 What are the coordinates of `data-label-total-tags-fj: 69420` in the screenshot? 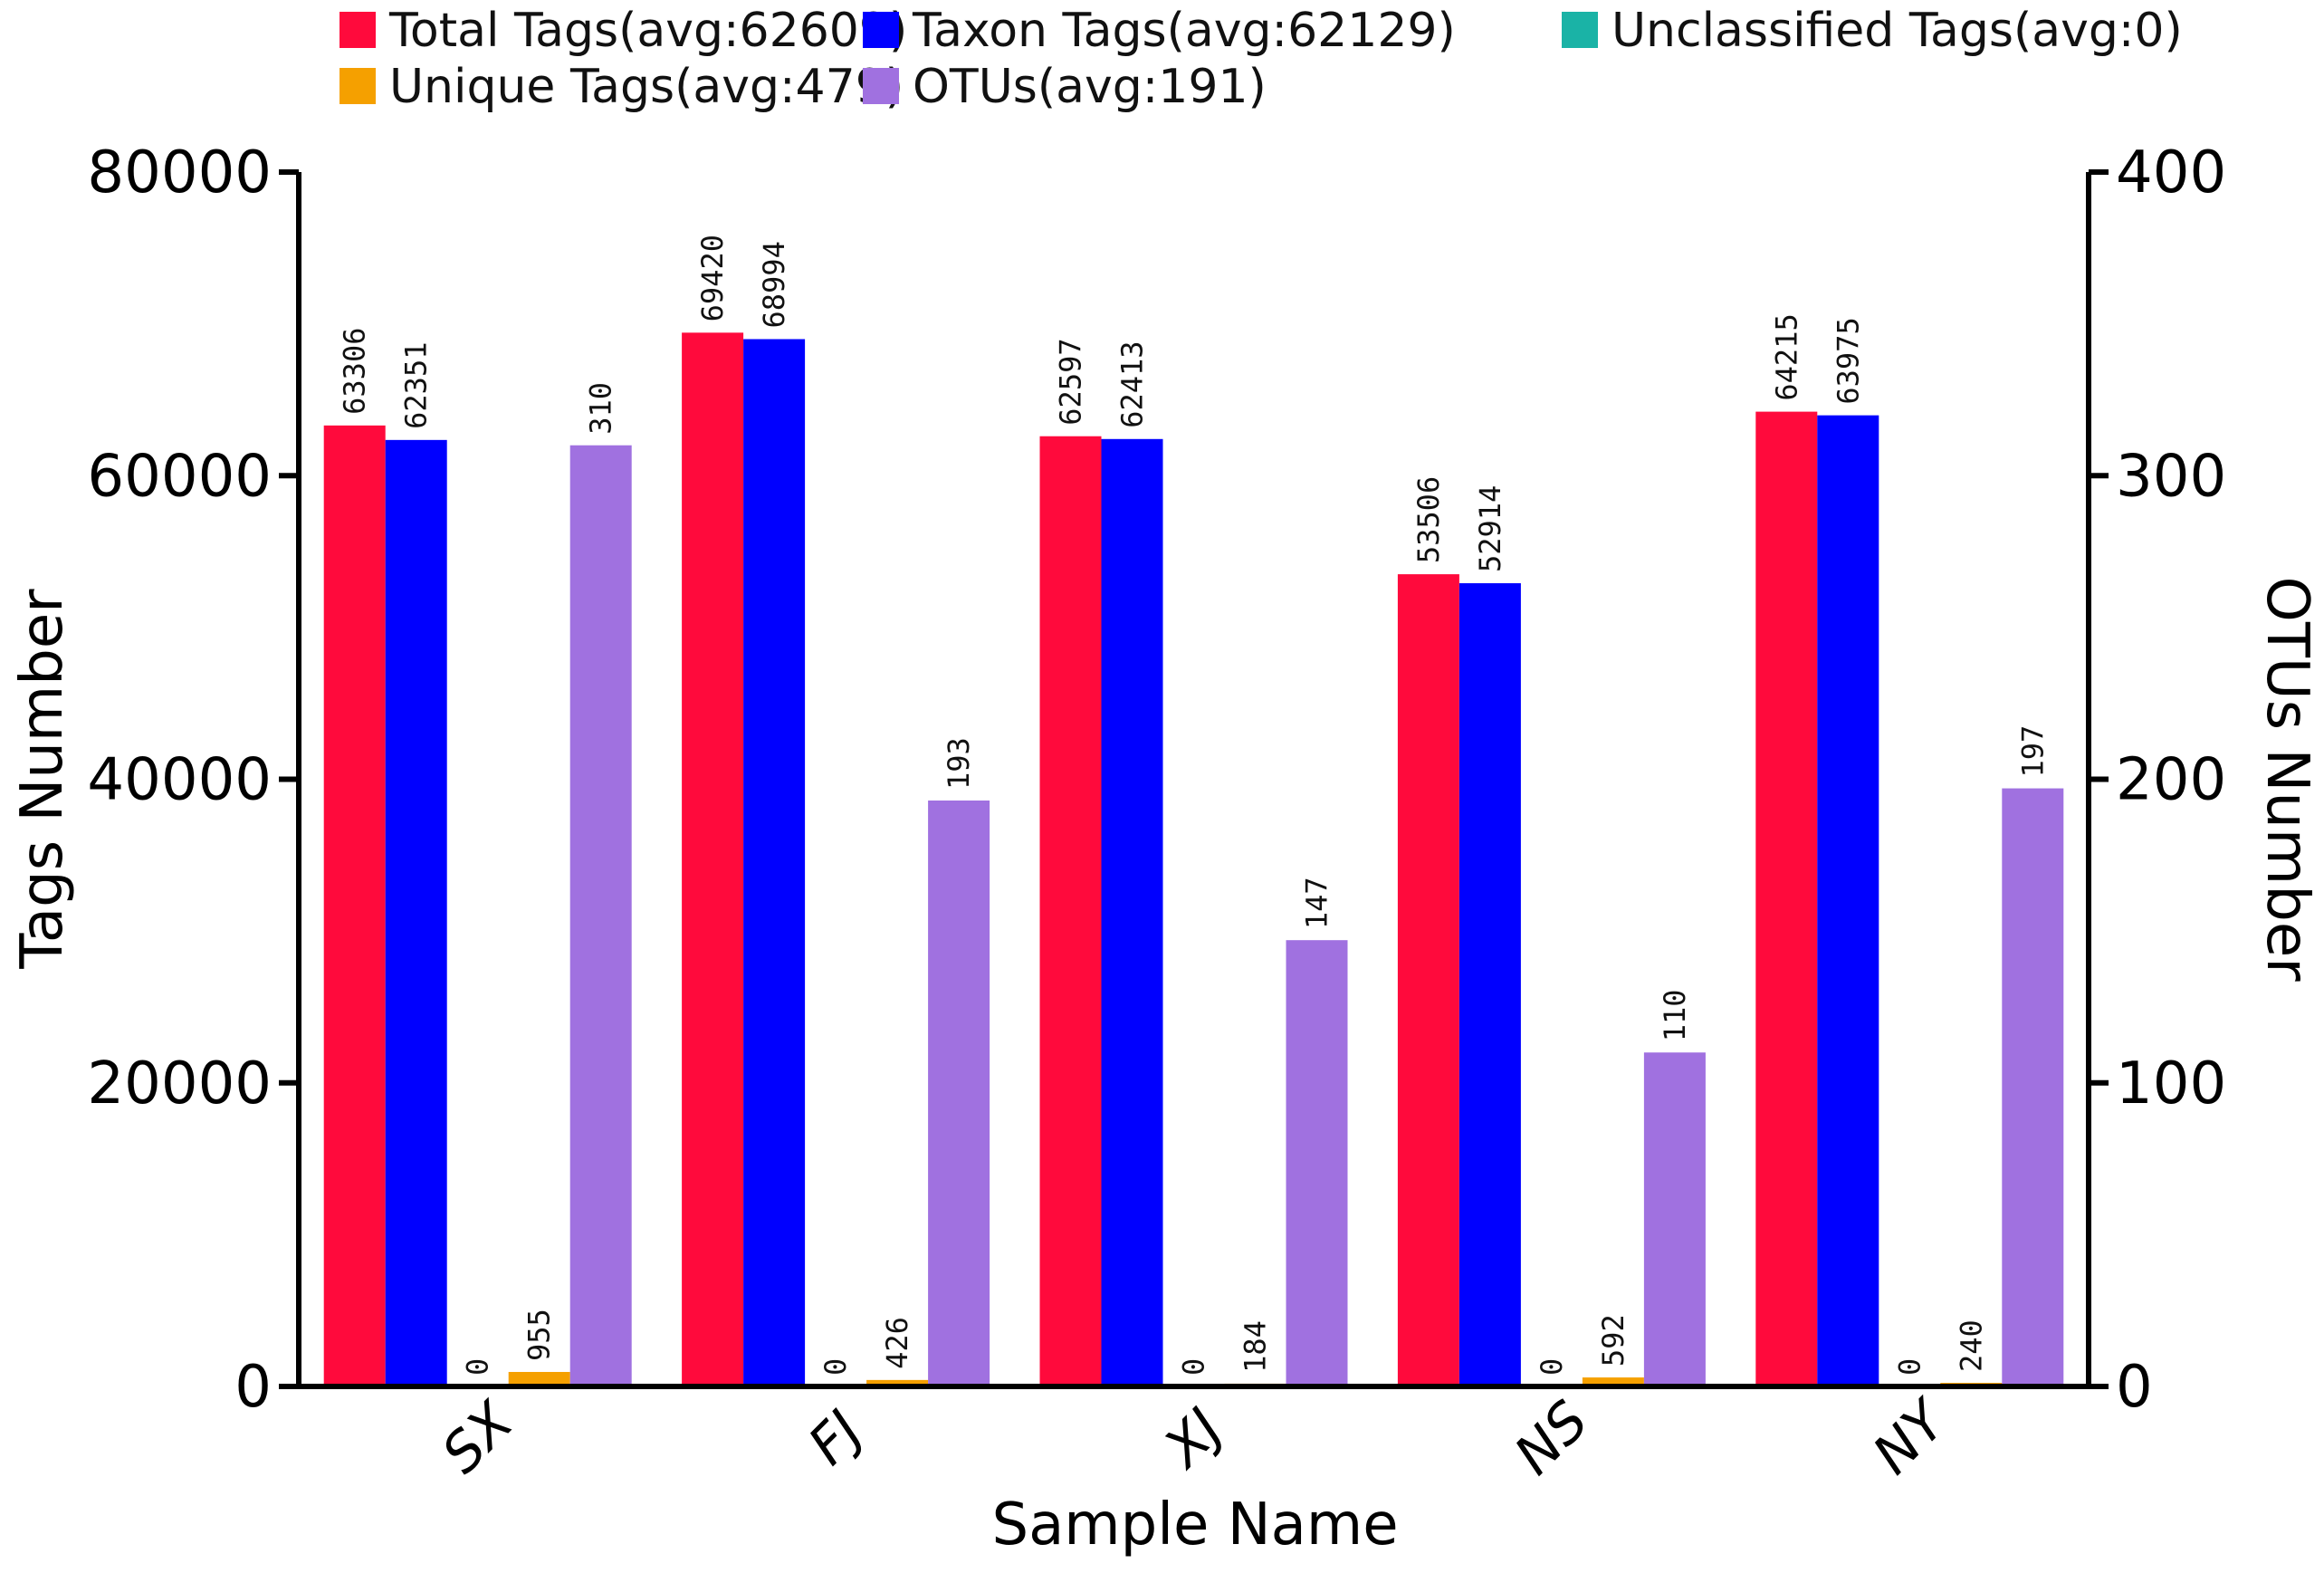 It's located at (712, 278).